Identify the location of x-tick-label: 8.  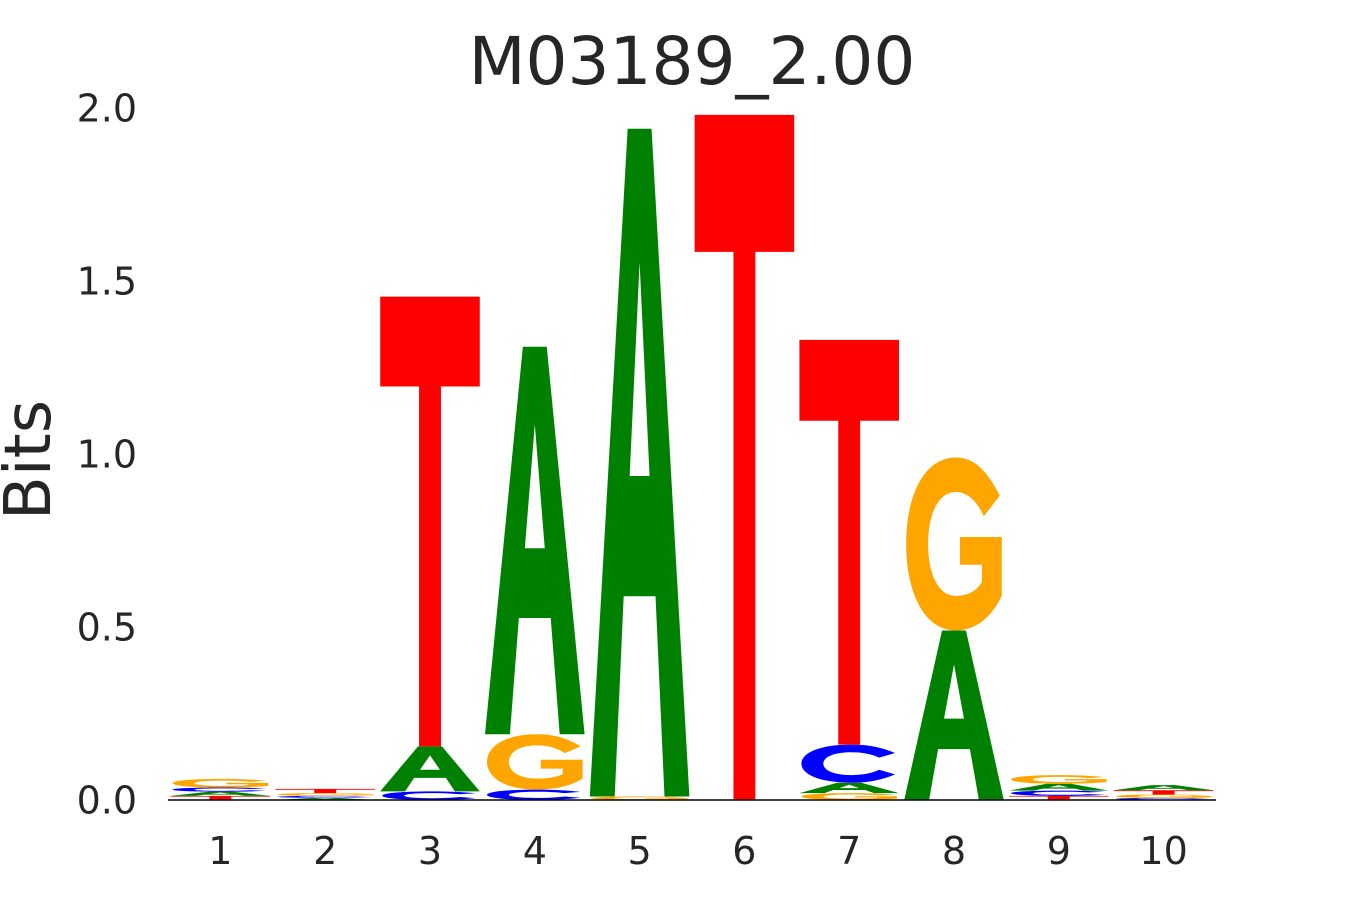
(954, 851).